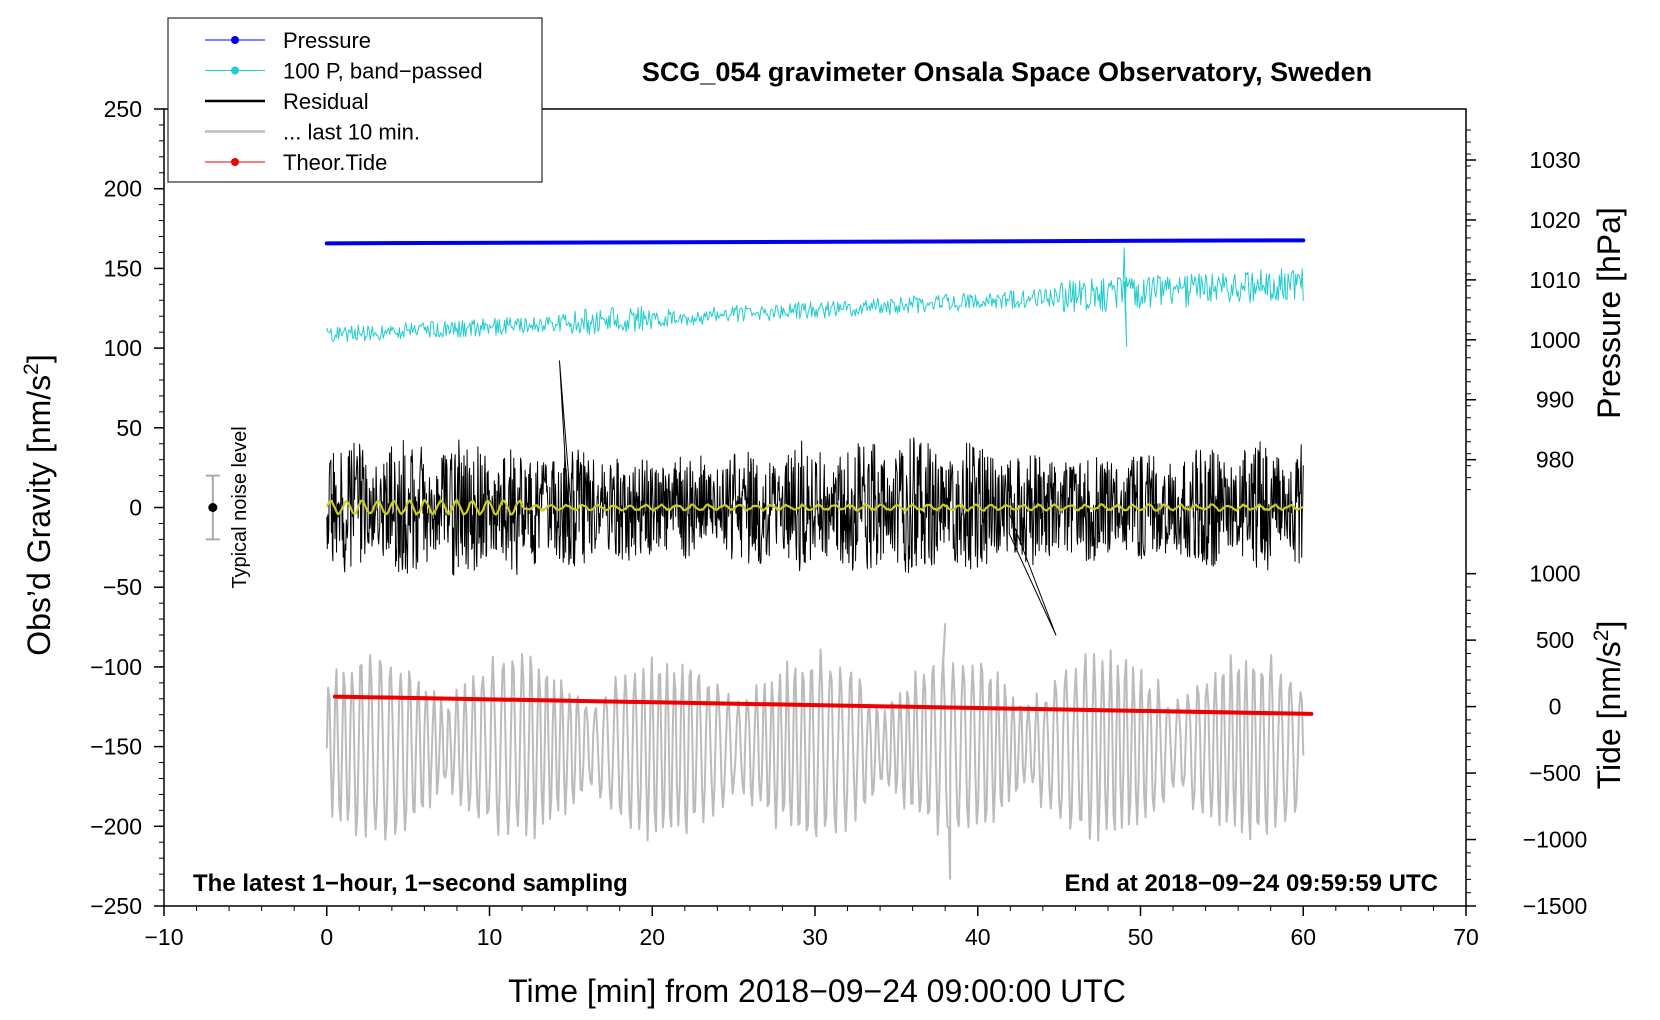  Describe the element at coordinates (327, 40) in the screenshot. I see `legend-label: Pressure` at that location.